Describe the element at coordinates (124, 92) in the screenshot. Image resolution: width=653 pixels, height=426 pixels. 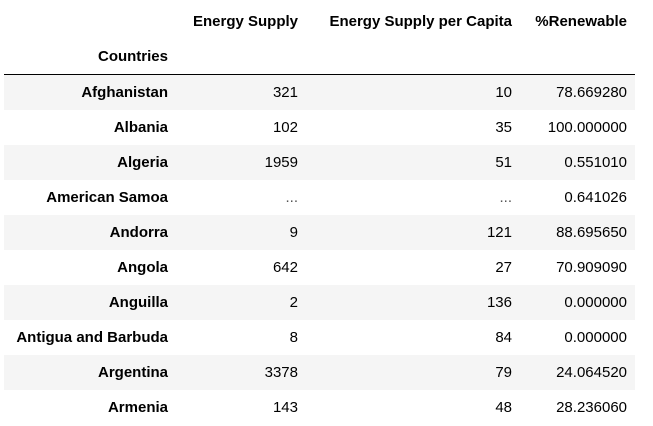
I see `row-label-country: Afghanistan` at that location.